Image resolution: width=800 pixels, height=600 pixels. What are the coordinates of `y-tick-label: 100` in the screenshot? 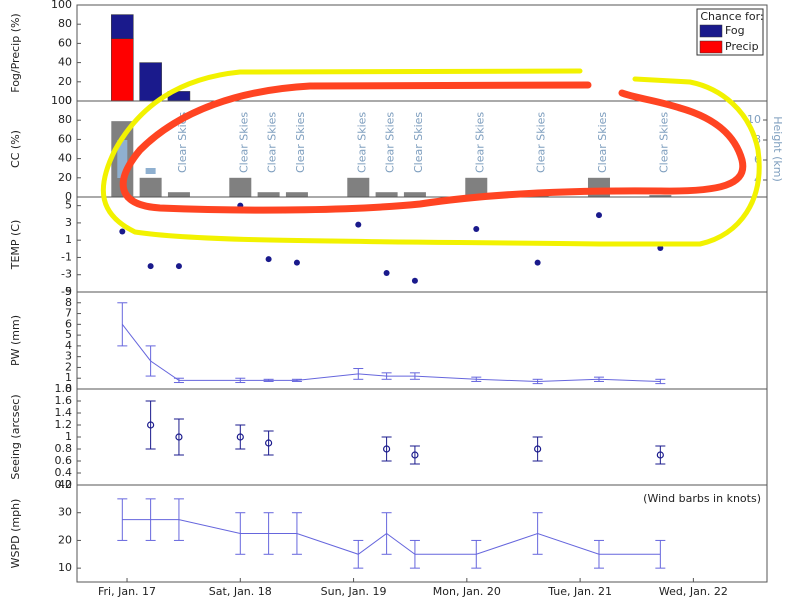 It's located at (61, 100).